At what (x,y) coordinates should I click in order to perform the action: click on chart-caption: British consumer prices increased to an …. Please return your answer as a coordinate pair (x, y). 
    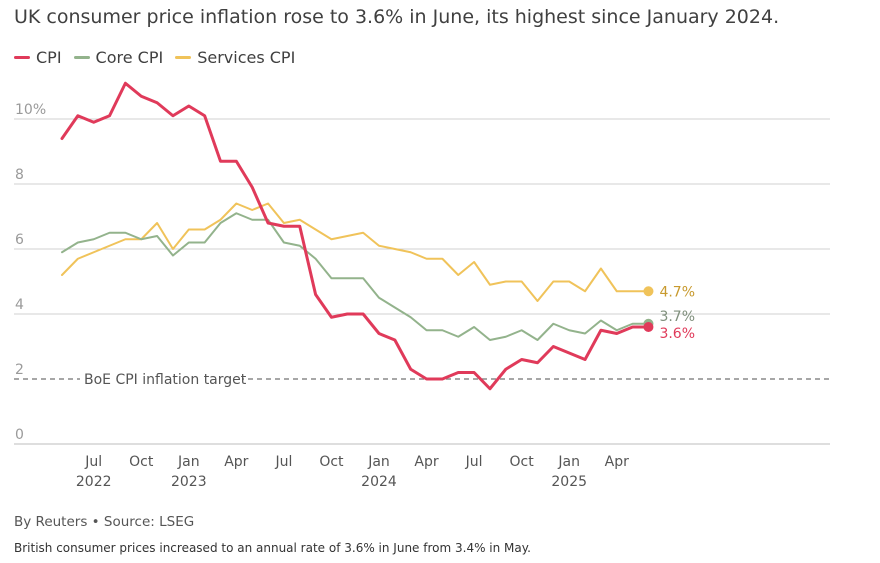
    Looking at the image, I should click on (272, 548).